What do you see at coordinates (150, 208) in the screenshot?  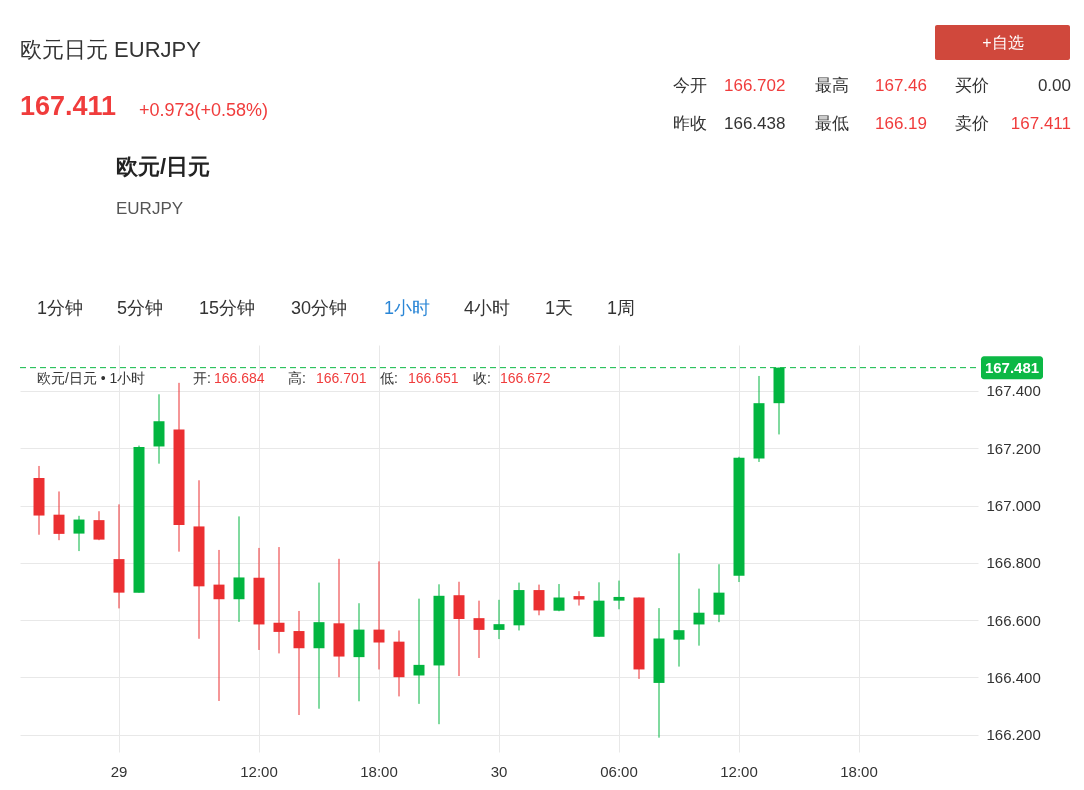 I see `text: EURJPY` at bounding box center [150, 208].